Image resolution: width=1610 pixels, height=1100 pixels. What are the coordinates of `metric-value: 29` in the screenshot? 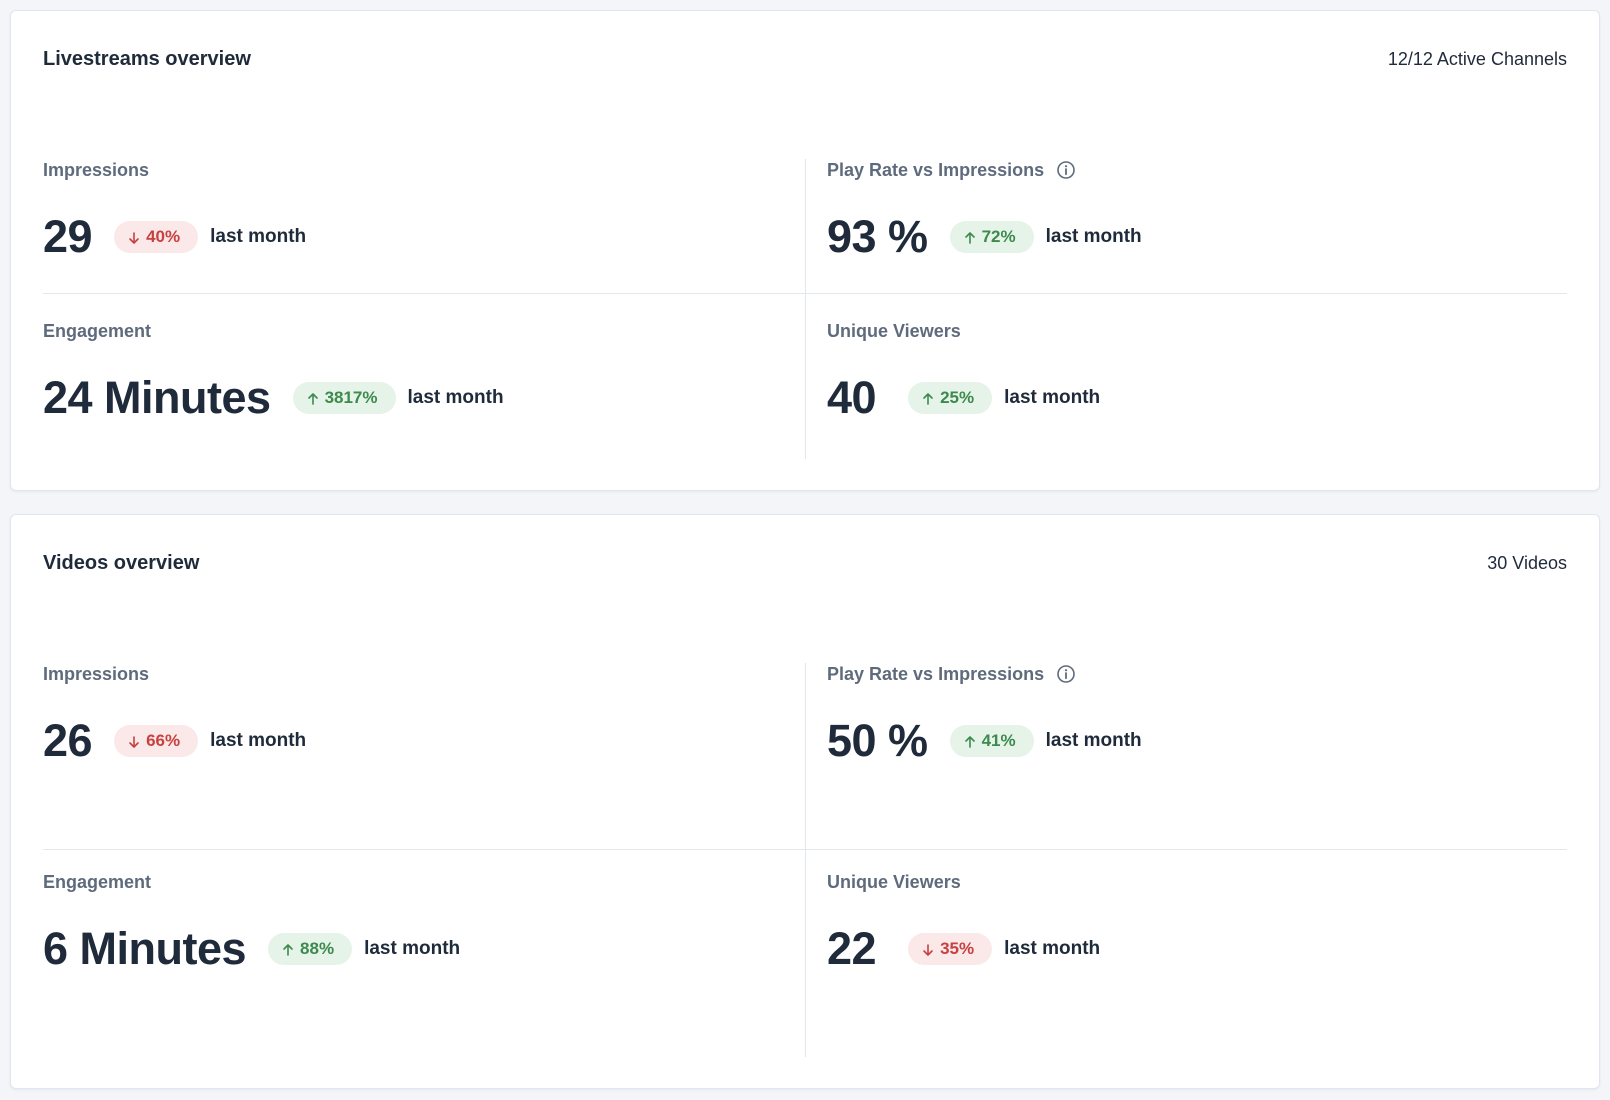 It's located at (68, 236).